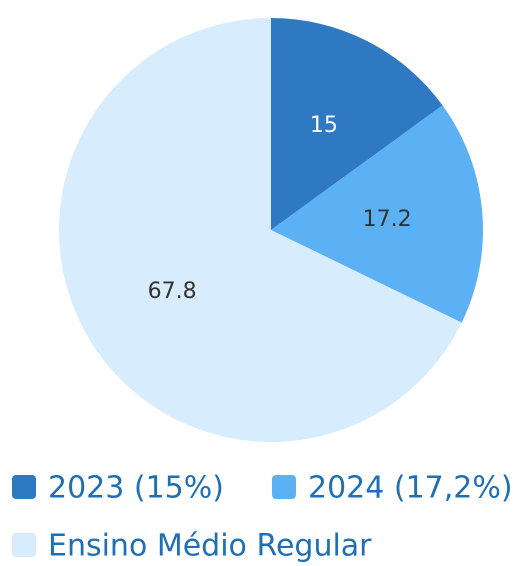  What do you see at coordinates (136, 488) in the screenshot?
I see `legend-label: 2023 (15%)` at bounding box center [136, 488].